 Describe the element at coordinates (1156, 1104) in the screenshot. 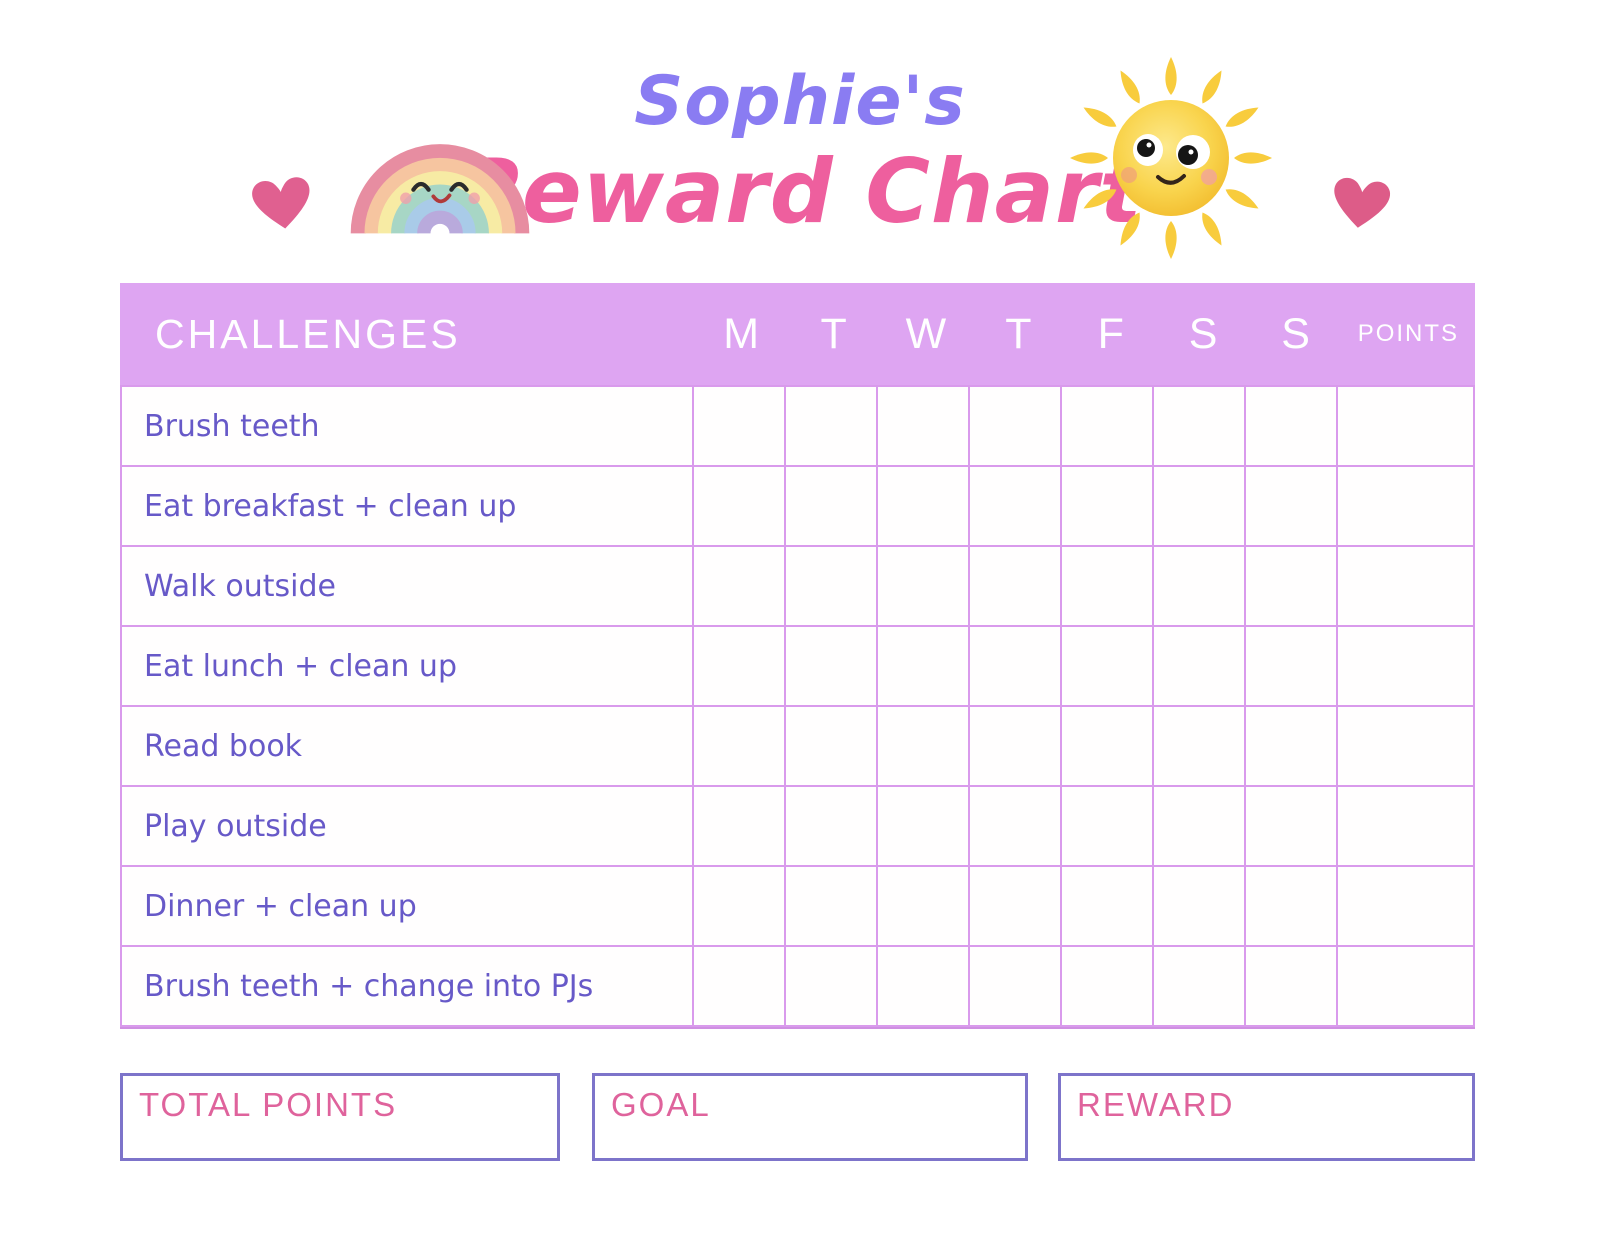

I see `reward-label: REWARD` at that location.